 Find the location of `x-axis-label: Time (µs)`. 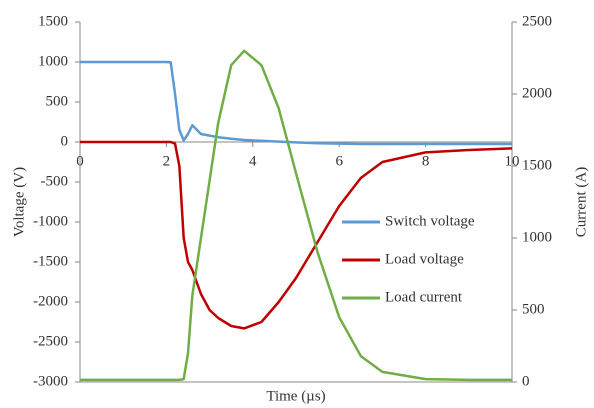

x-axis-label: Time (µs) is located at coordinates (295, 396).